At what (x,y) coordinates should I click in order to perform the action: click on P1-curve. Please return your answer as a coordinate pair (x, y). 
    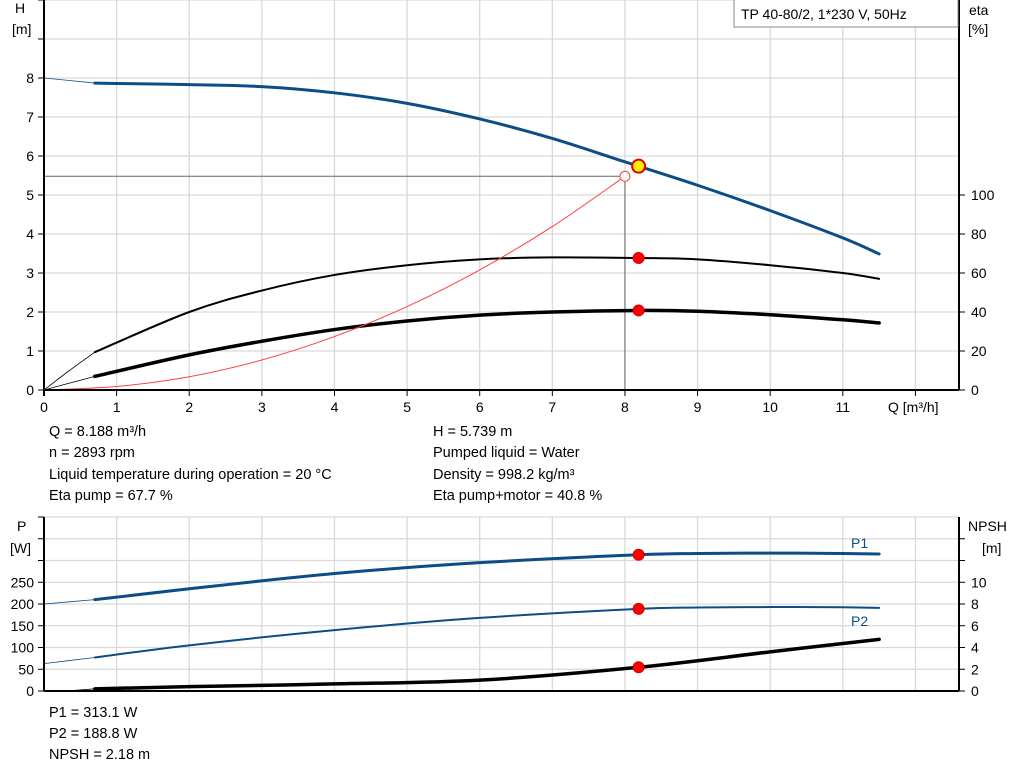
    Looking at the image, I should click on (487, 576).